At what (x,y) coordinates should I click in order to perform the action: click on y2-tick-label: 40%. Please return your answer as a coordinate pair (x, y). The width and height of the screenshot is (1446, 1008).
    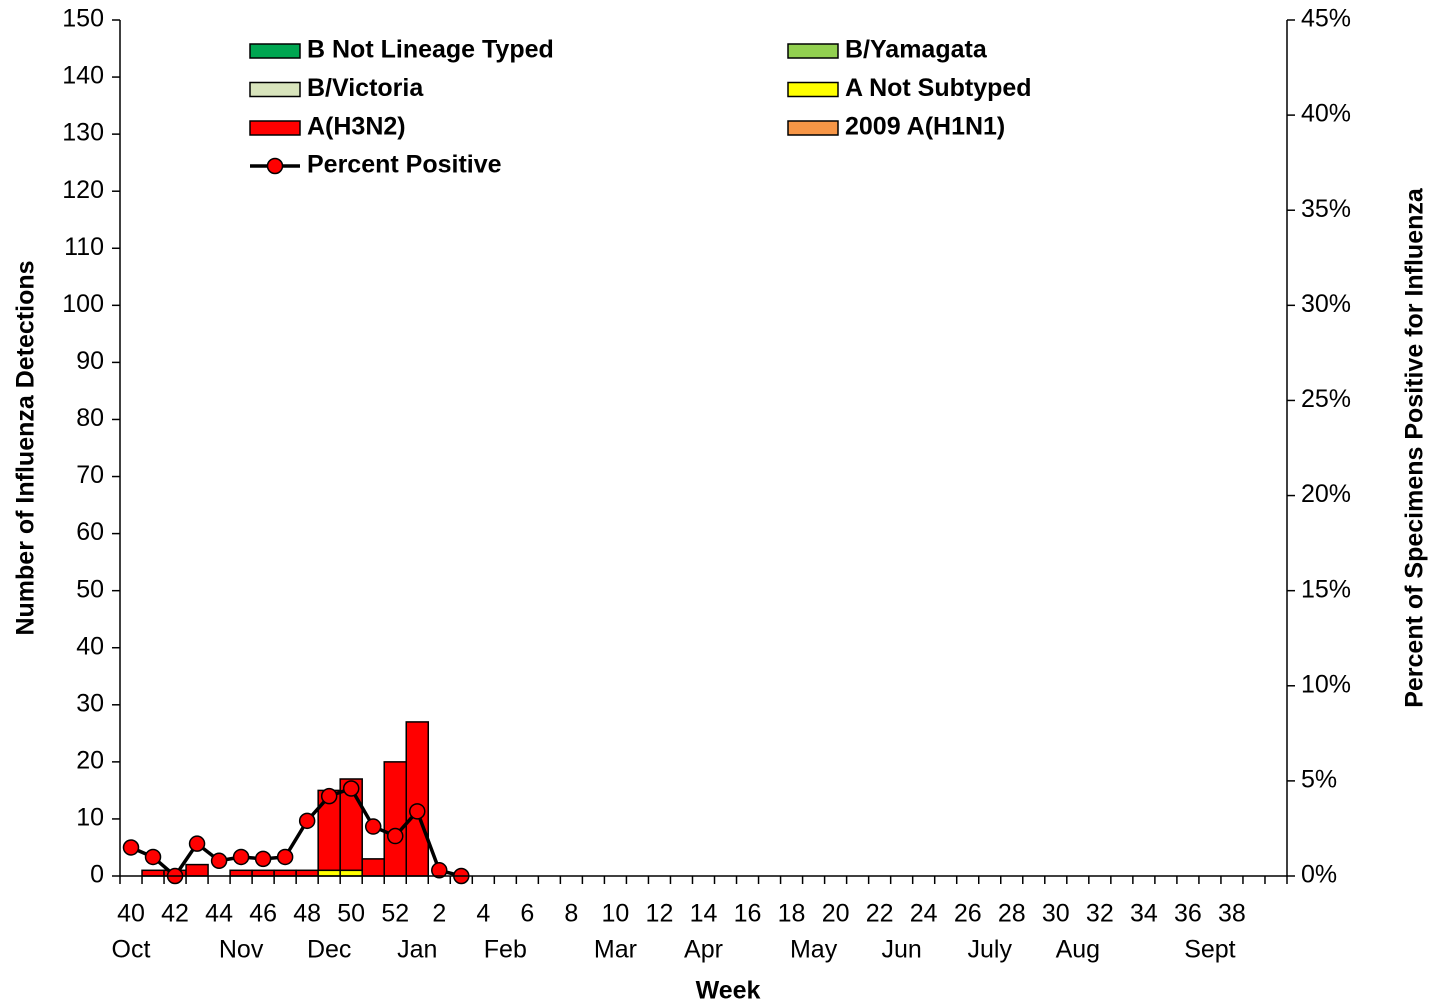
    Looking at the image, I should click on (1326, 114).